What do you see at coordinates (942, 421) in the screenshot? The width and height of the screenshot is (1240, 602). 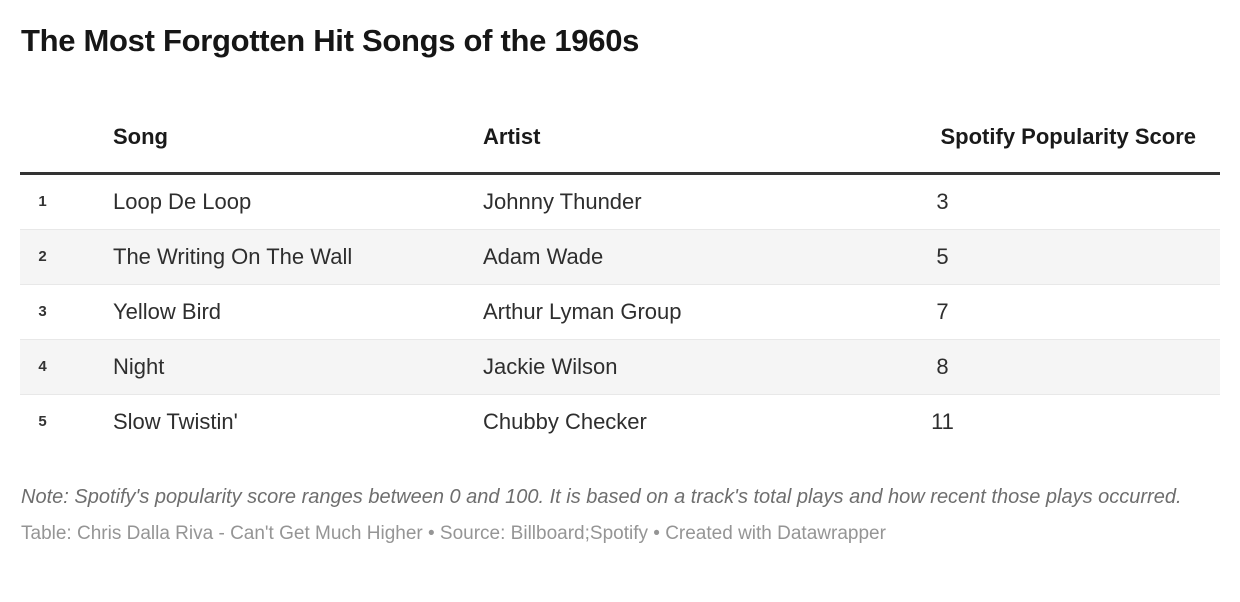 I see `row-score-cell: 11` at bounding box center [942, 421].